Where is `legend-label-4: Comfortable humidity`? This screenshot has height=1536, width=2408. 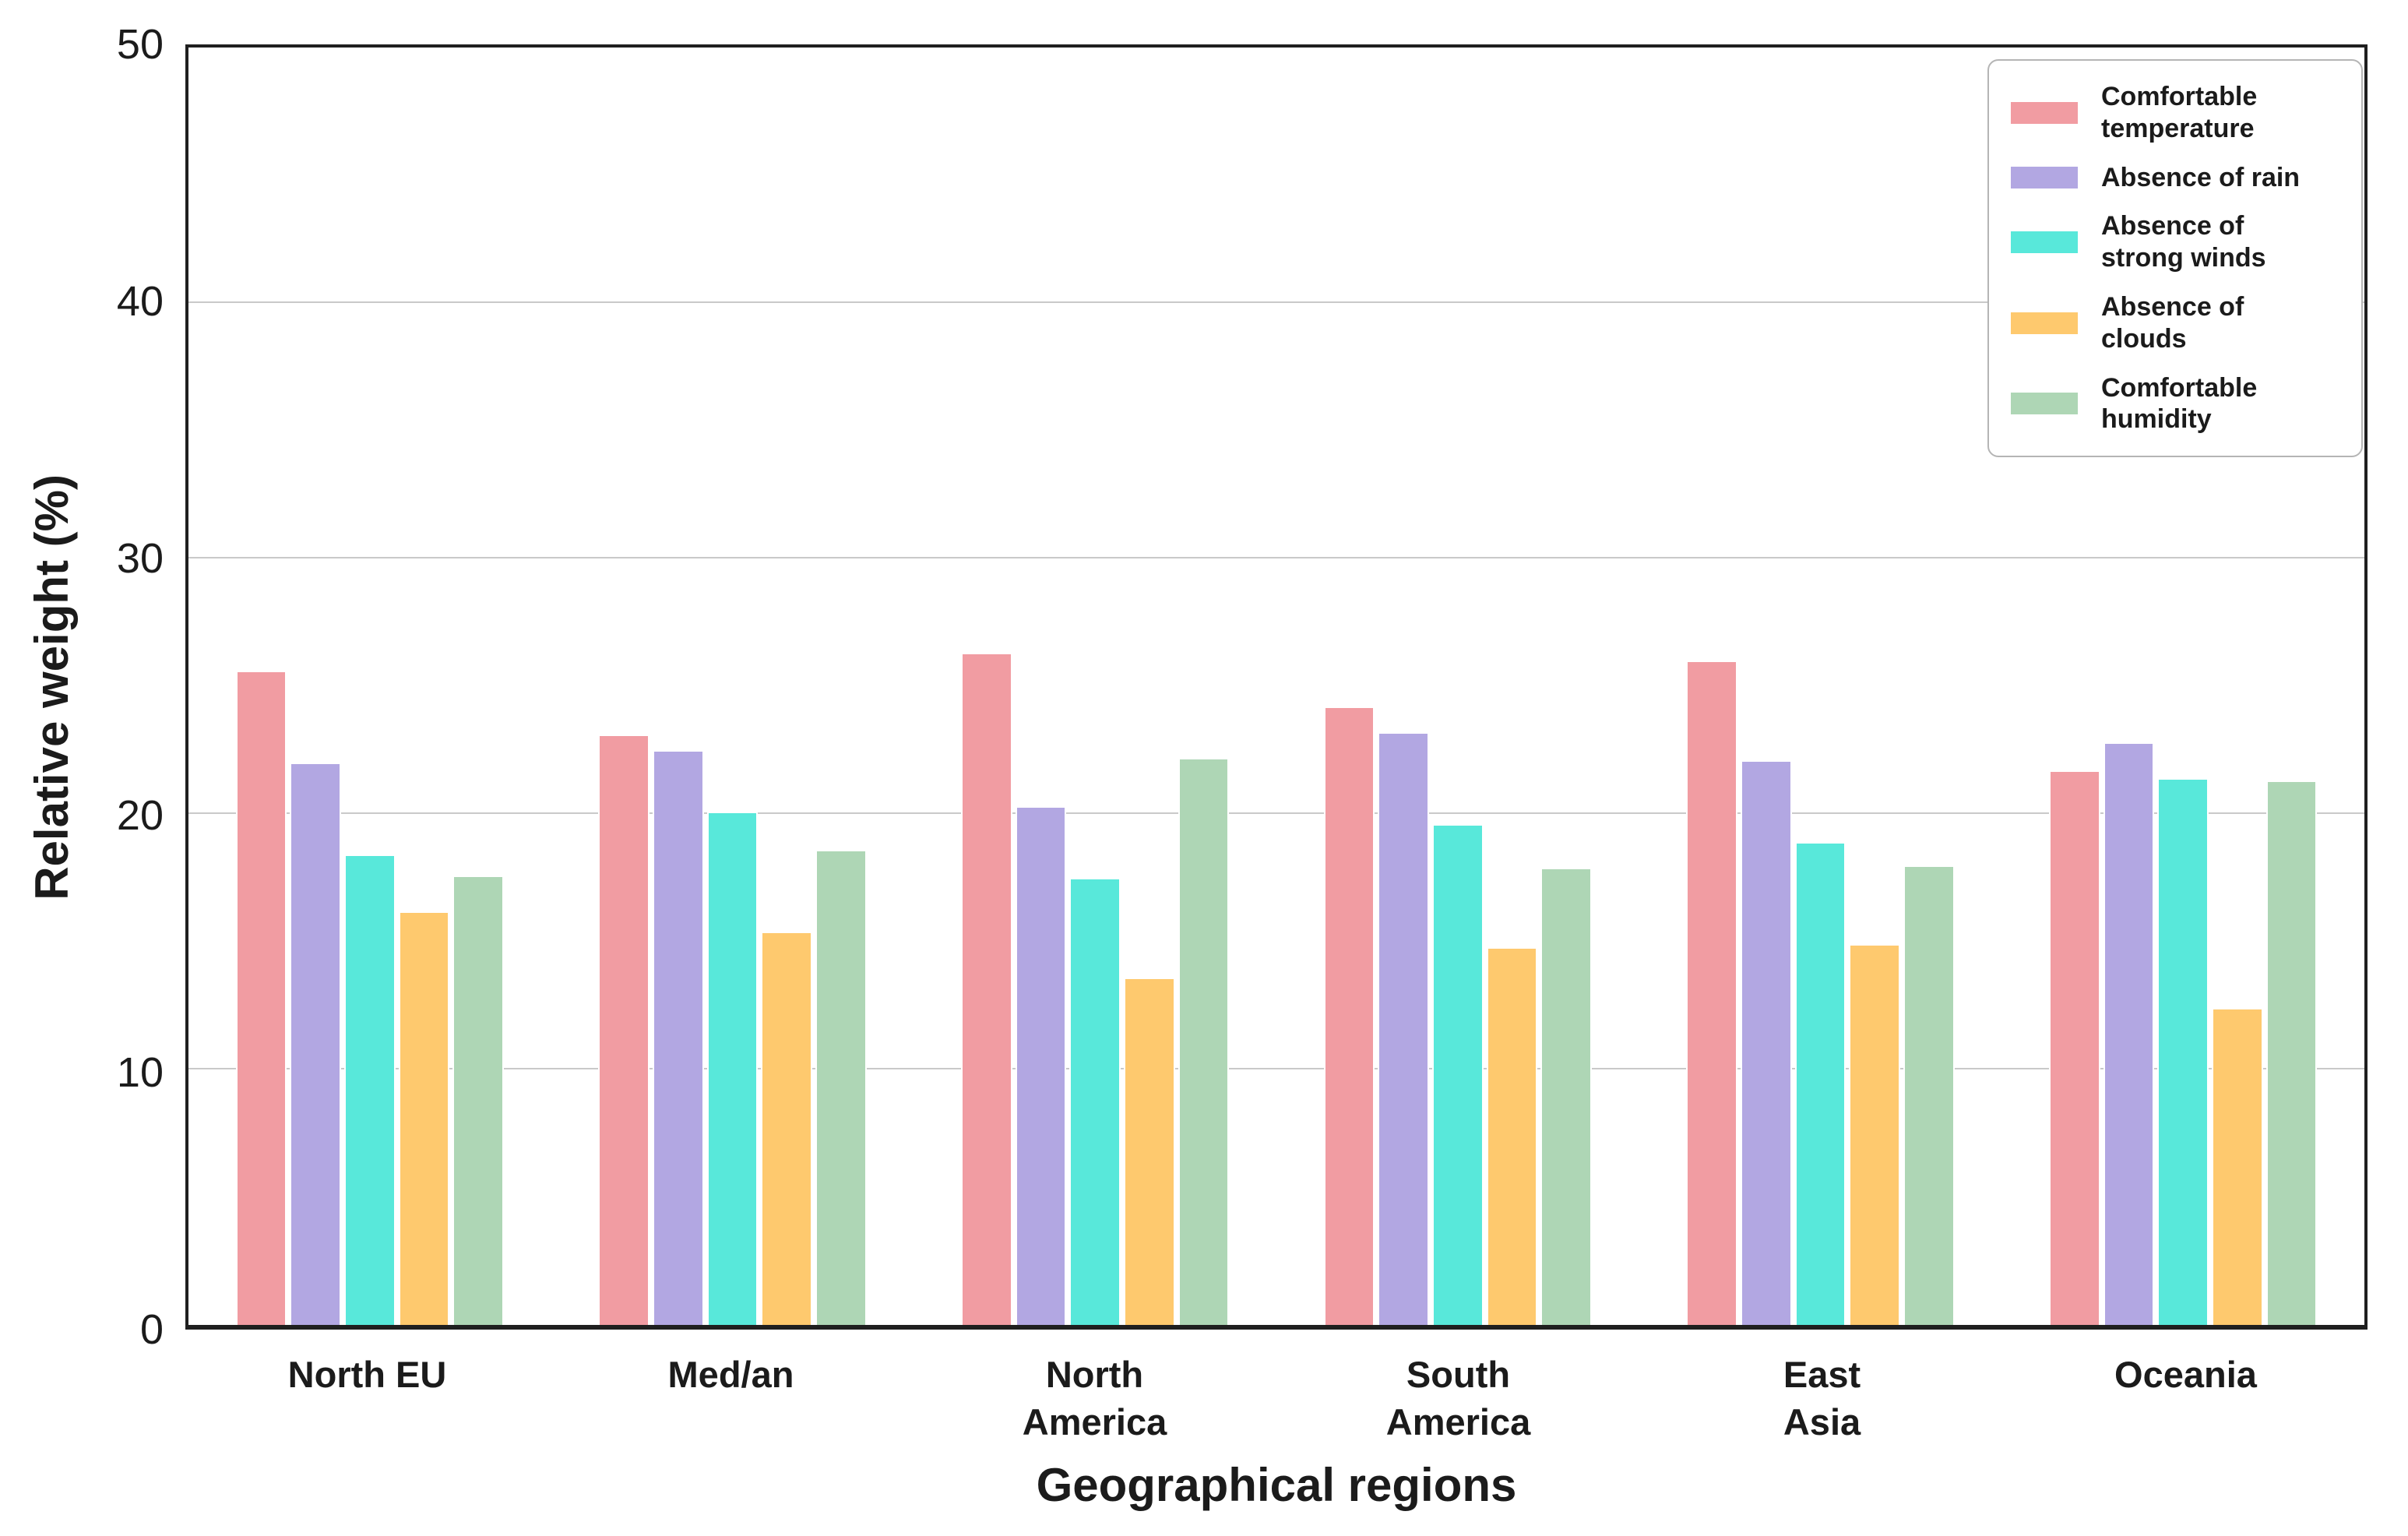 legend-label-4: Comfortable humidity is located at coordinates (2180, 403).